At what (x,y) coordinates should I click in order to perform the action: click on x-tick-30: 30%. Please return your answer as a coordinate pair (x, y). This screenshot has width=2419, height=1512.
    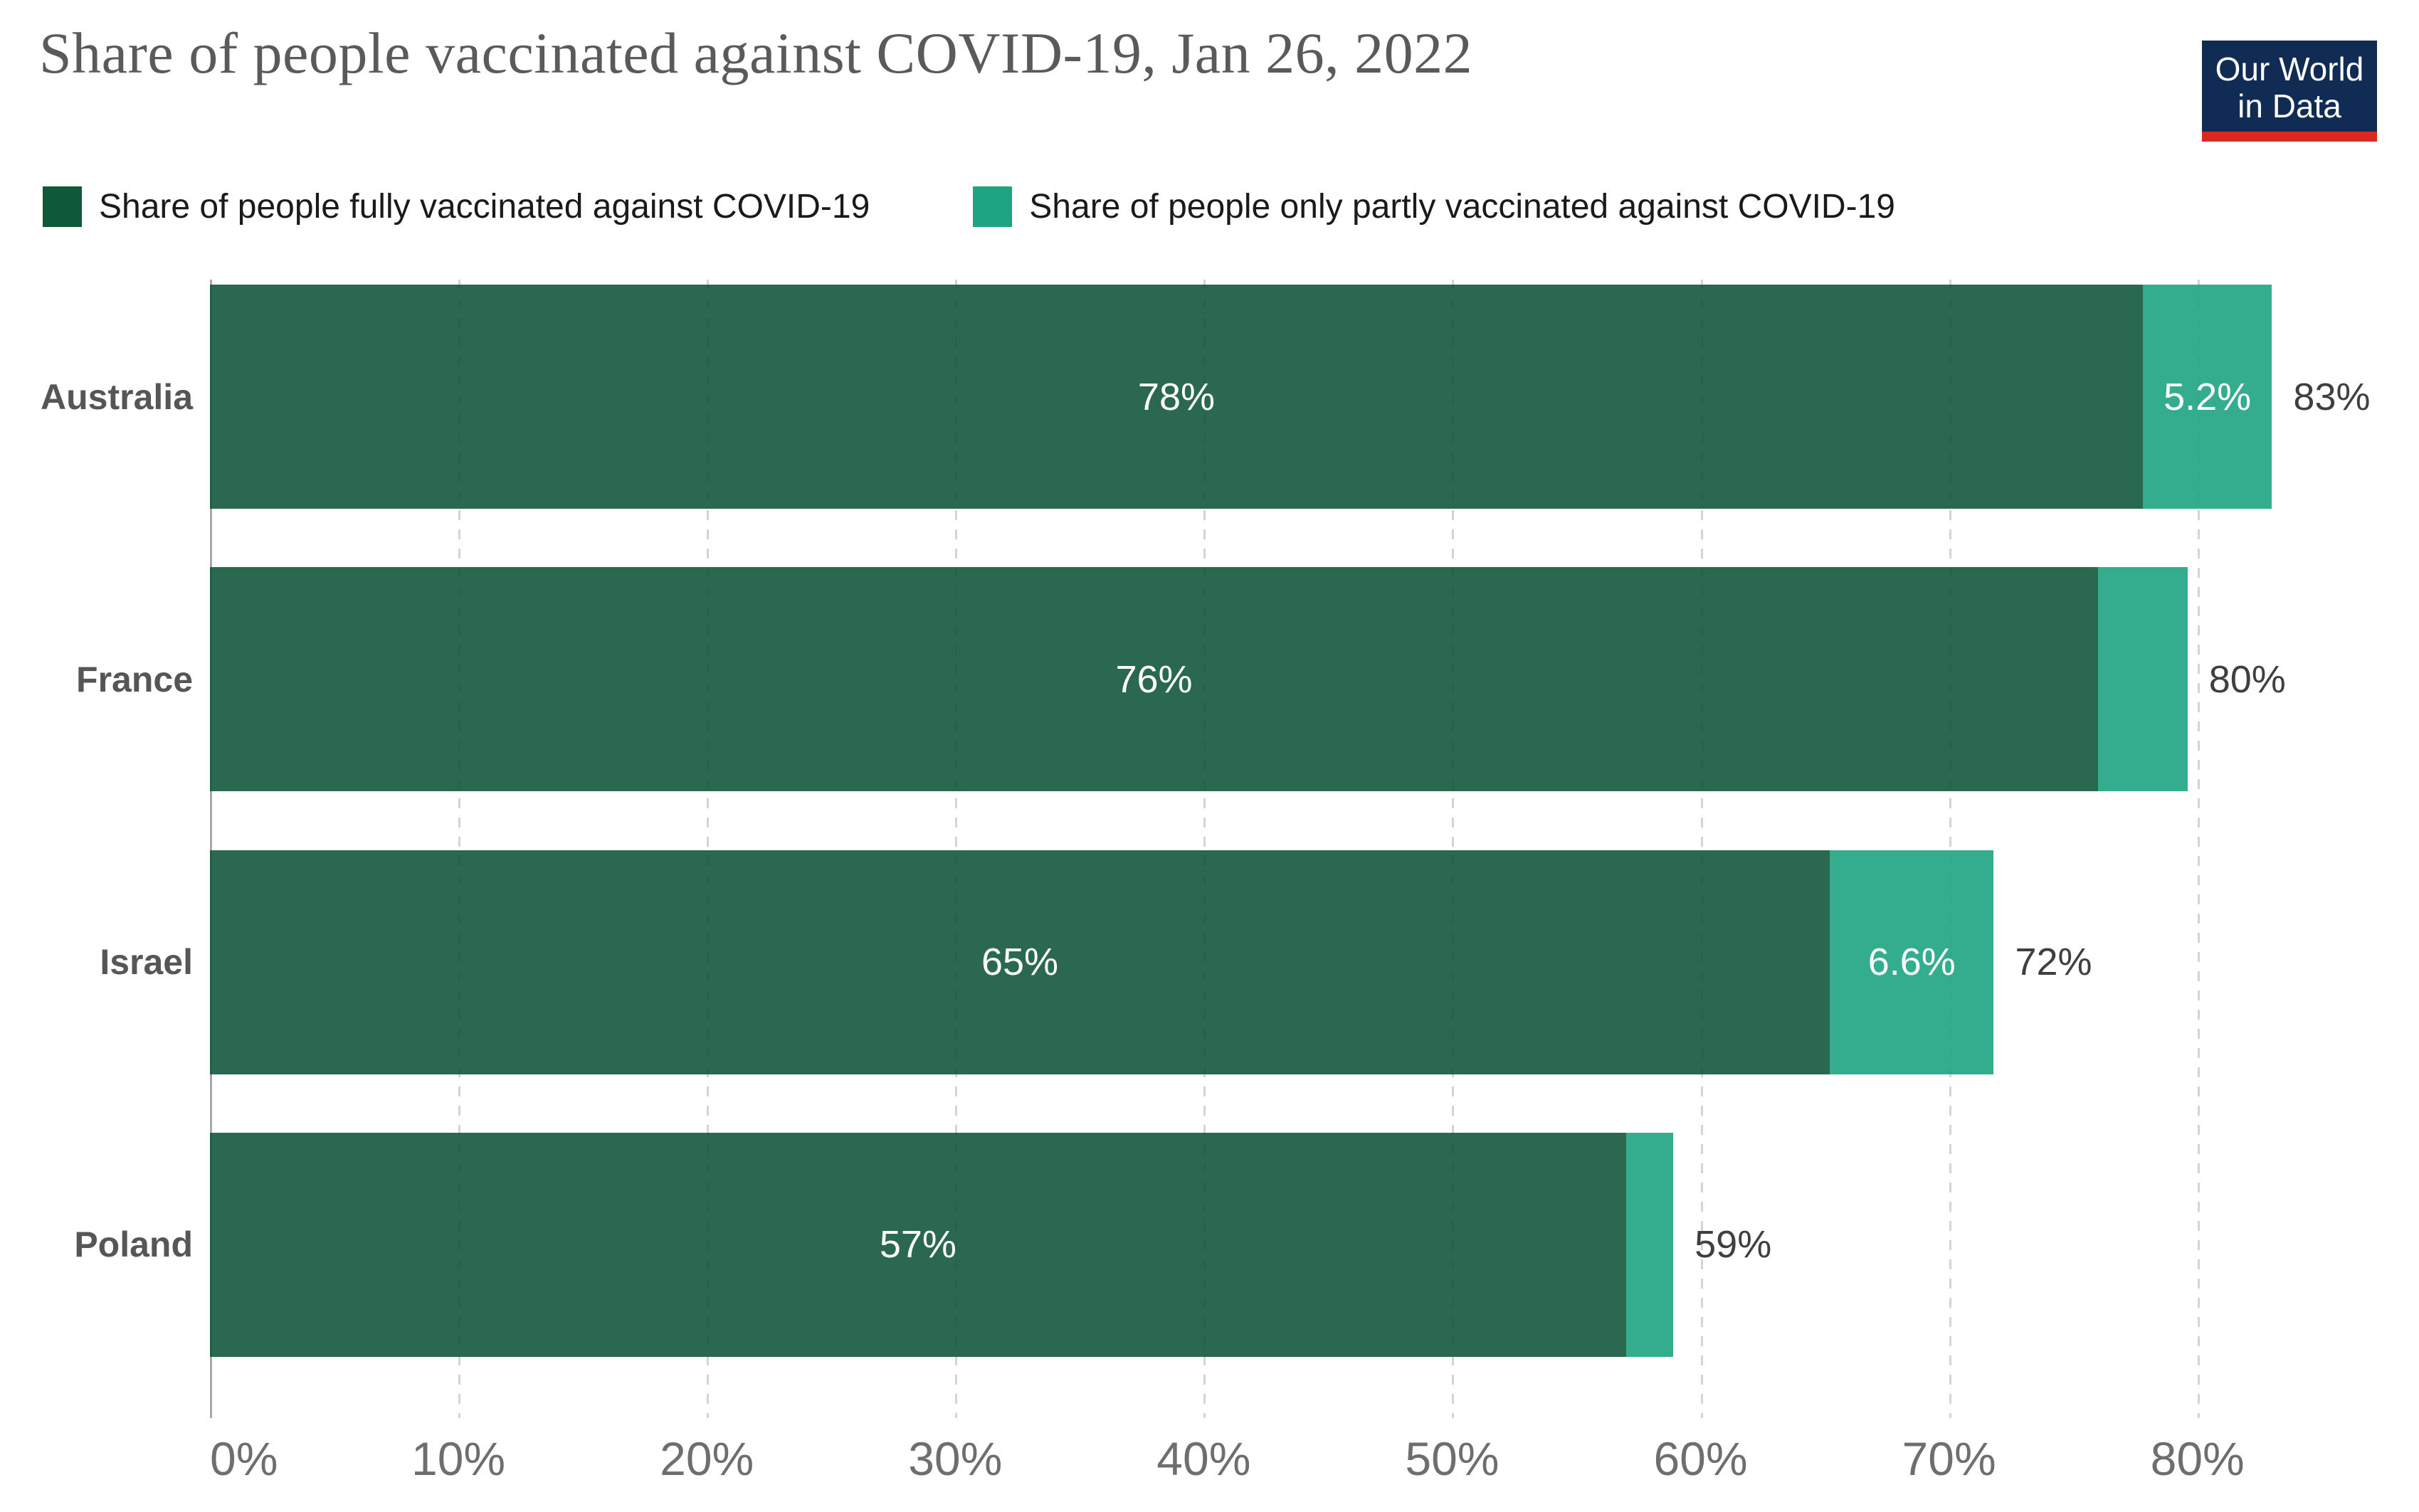
    Looking at the image, I should click on (956, 1458).